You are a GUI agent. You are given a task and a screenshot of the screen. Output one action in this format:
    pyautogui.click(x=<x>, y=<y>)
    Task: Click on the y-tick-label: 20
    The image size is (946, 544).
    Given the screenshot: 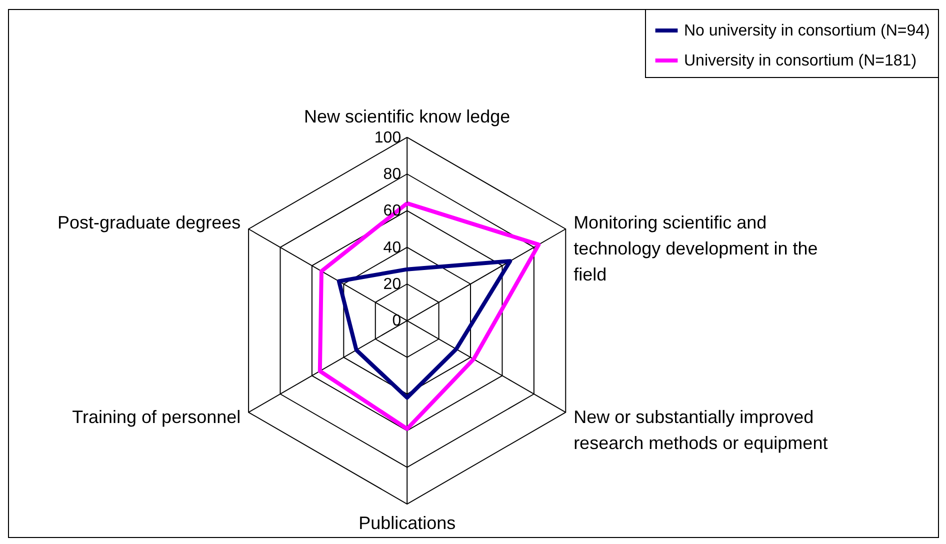 What is the action you would take?
    pyautogui.click(x=392, y=284)
    